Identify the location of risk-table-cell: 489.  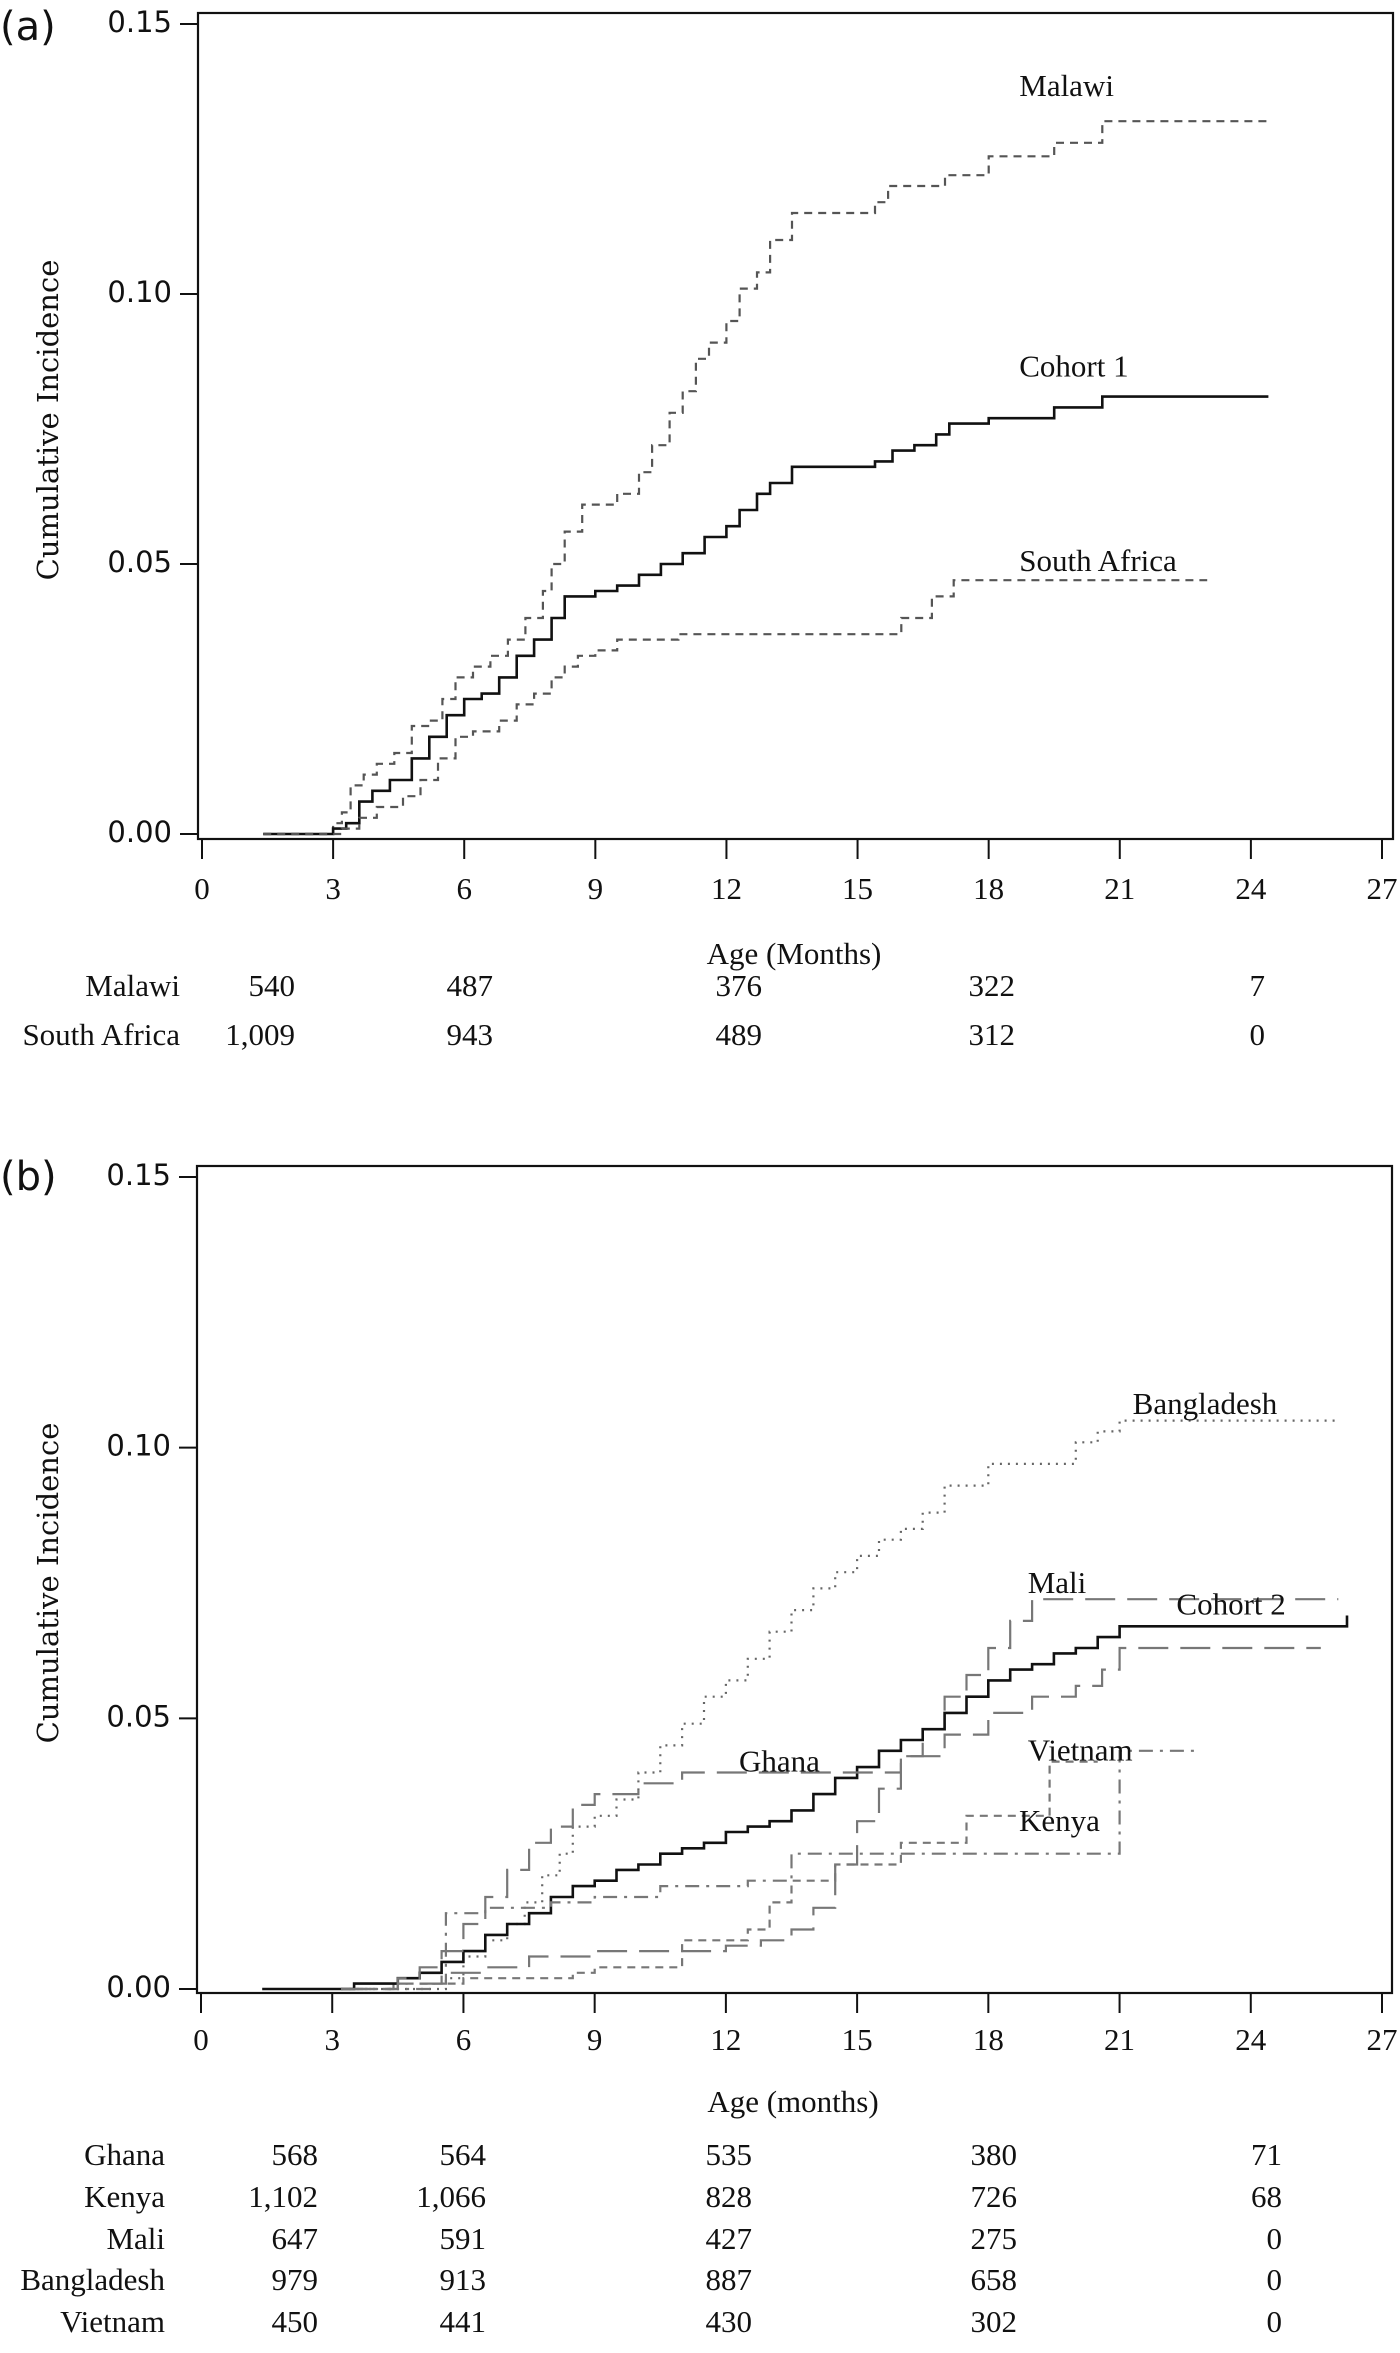
(739, 1034).